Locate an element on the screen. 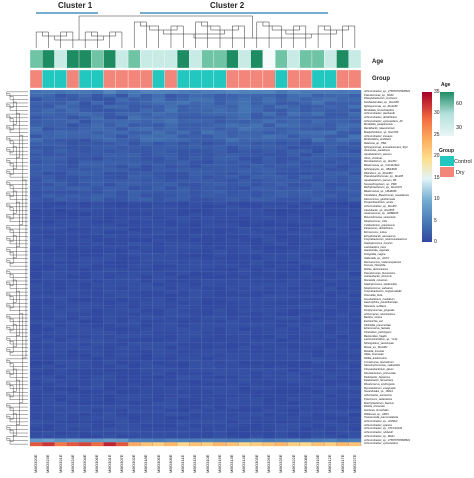 This screenshot has width=474, height=478. row-label: Kytococcus_sedentarius is located at coordinates (378, 399).